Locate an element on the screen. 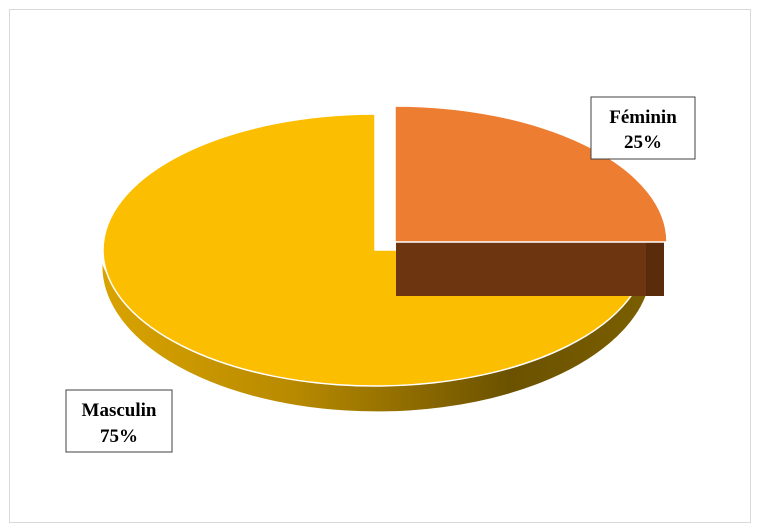  label-feminin: Féminin 25% is located at coordinates (643, 128).